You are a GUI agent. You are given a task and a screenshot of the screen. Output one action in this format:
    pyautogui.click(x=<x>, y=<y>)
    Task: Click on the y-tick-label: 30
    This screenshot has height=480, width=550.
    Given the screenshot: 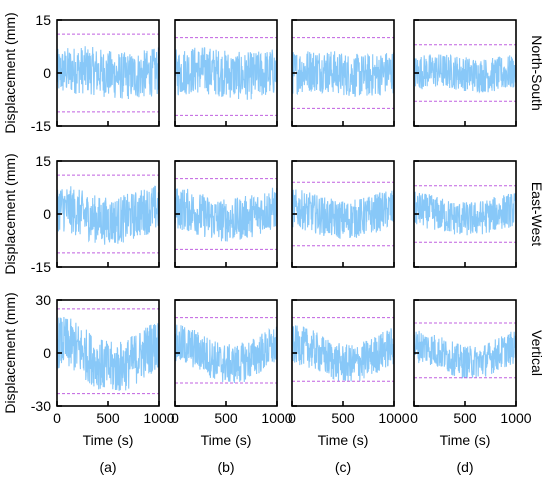 What is the action you would take?
    pyautogui.click(x=43, y=300)
    